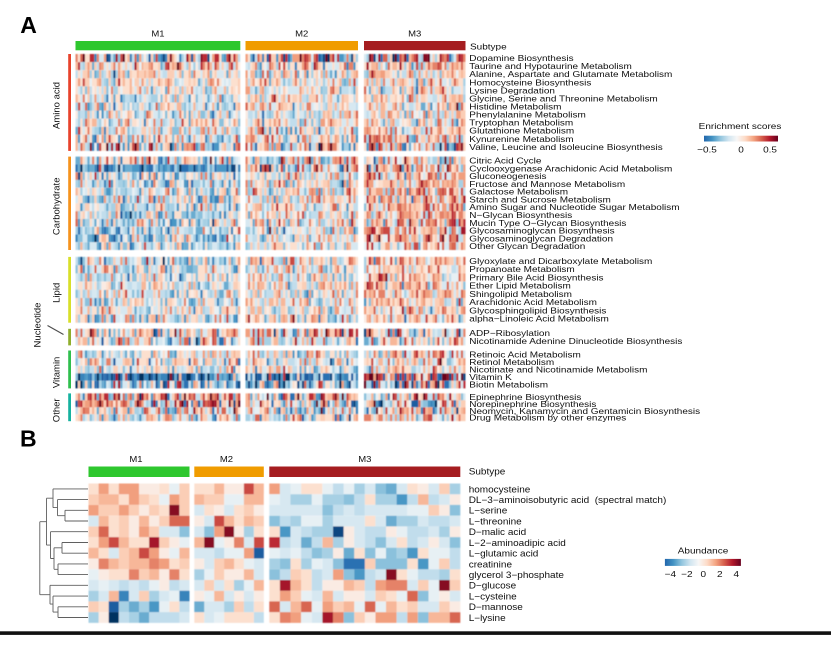  What do you see at coordinates (517, 543) in the screenshot?
I see `svg-text: L−2−aminoadipic acid` at bounding box center [517, 543].